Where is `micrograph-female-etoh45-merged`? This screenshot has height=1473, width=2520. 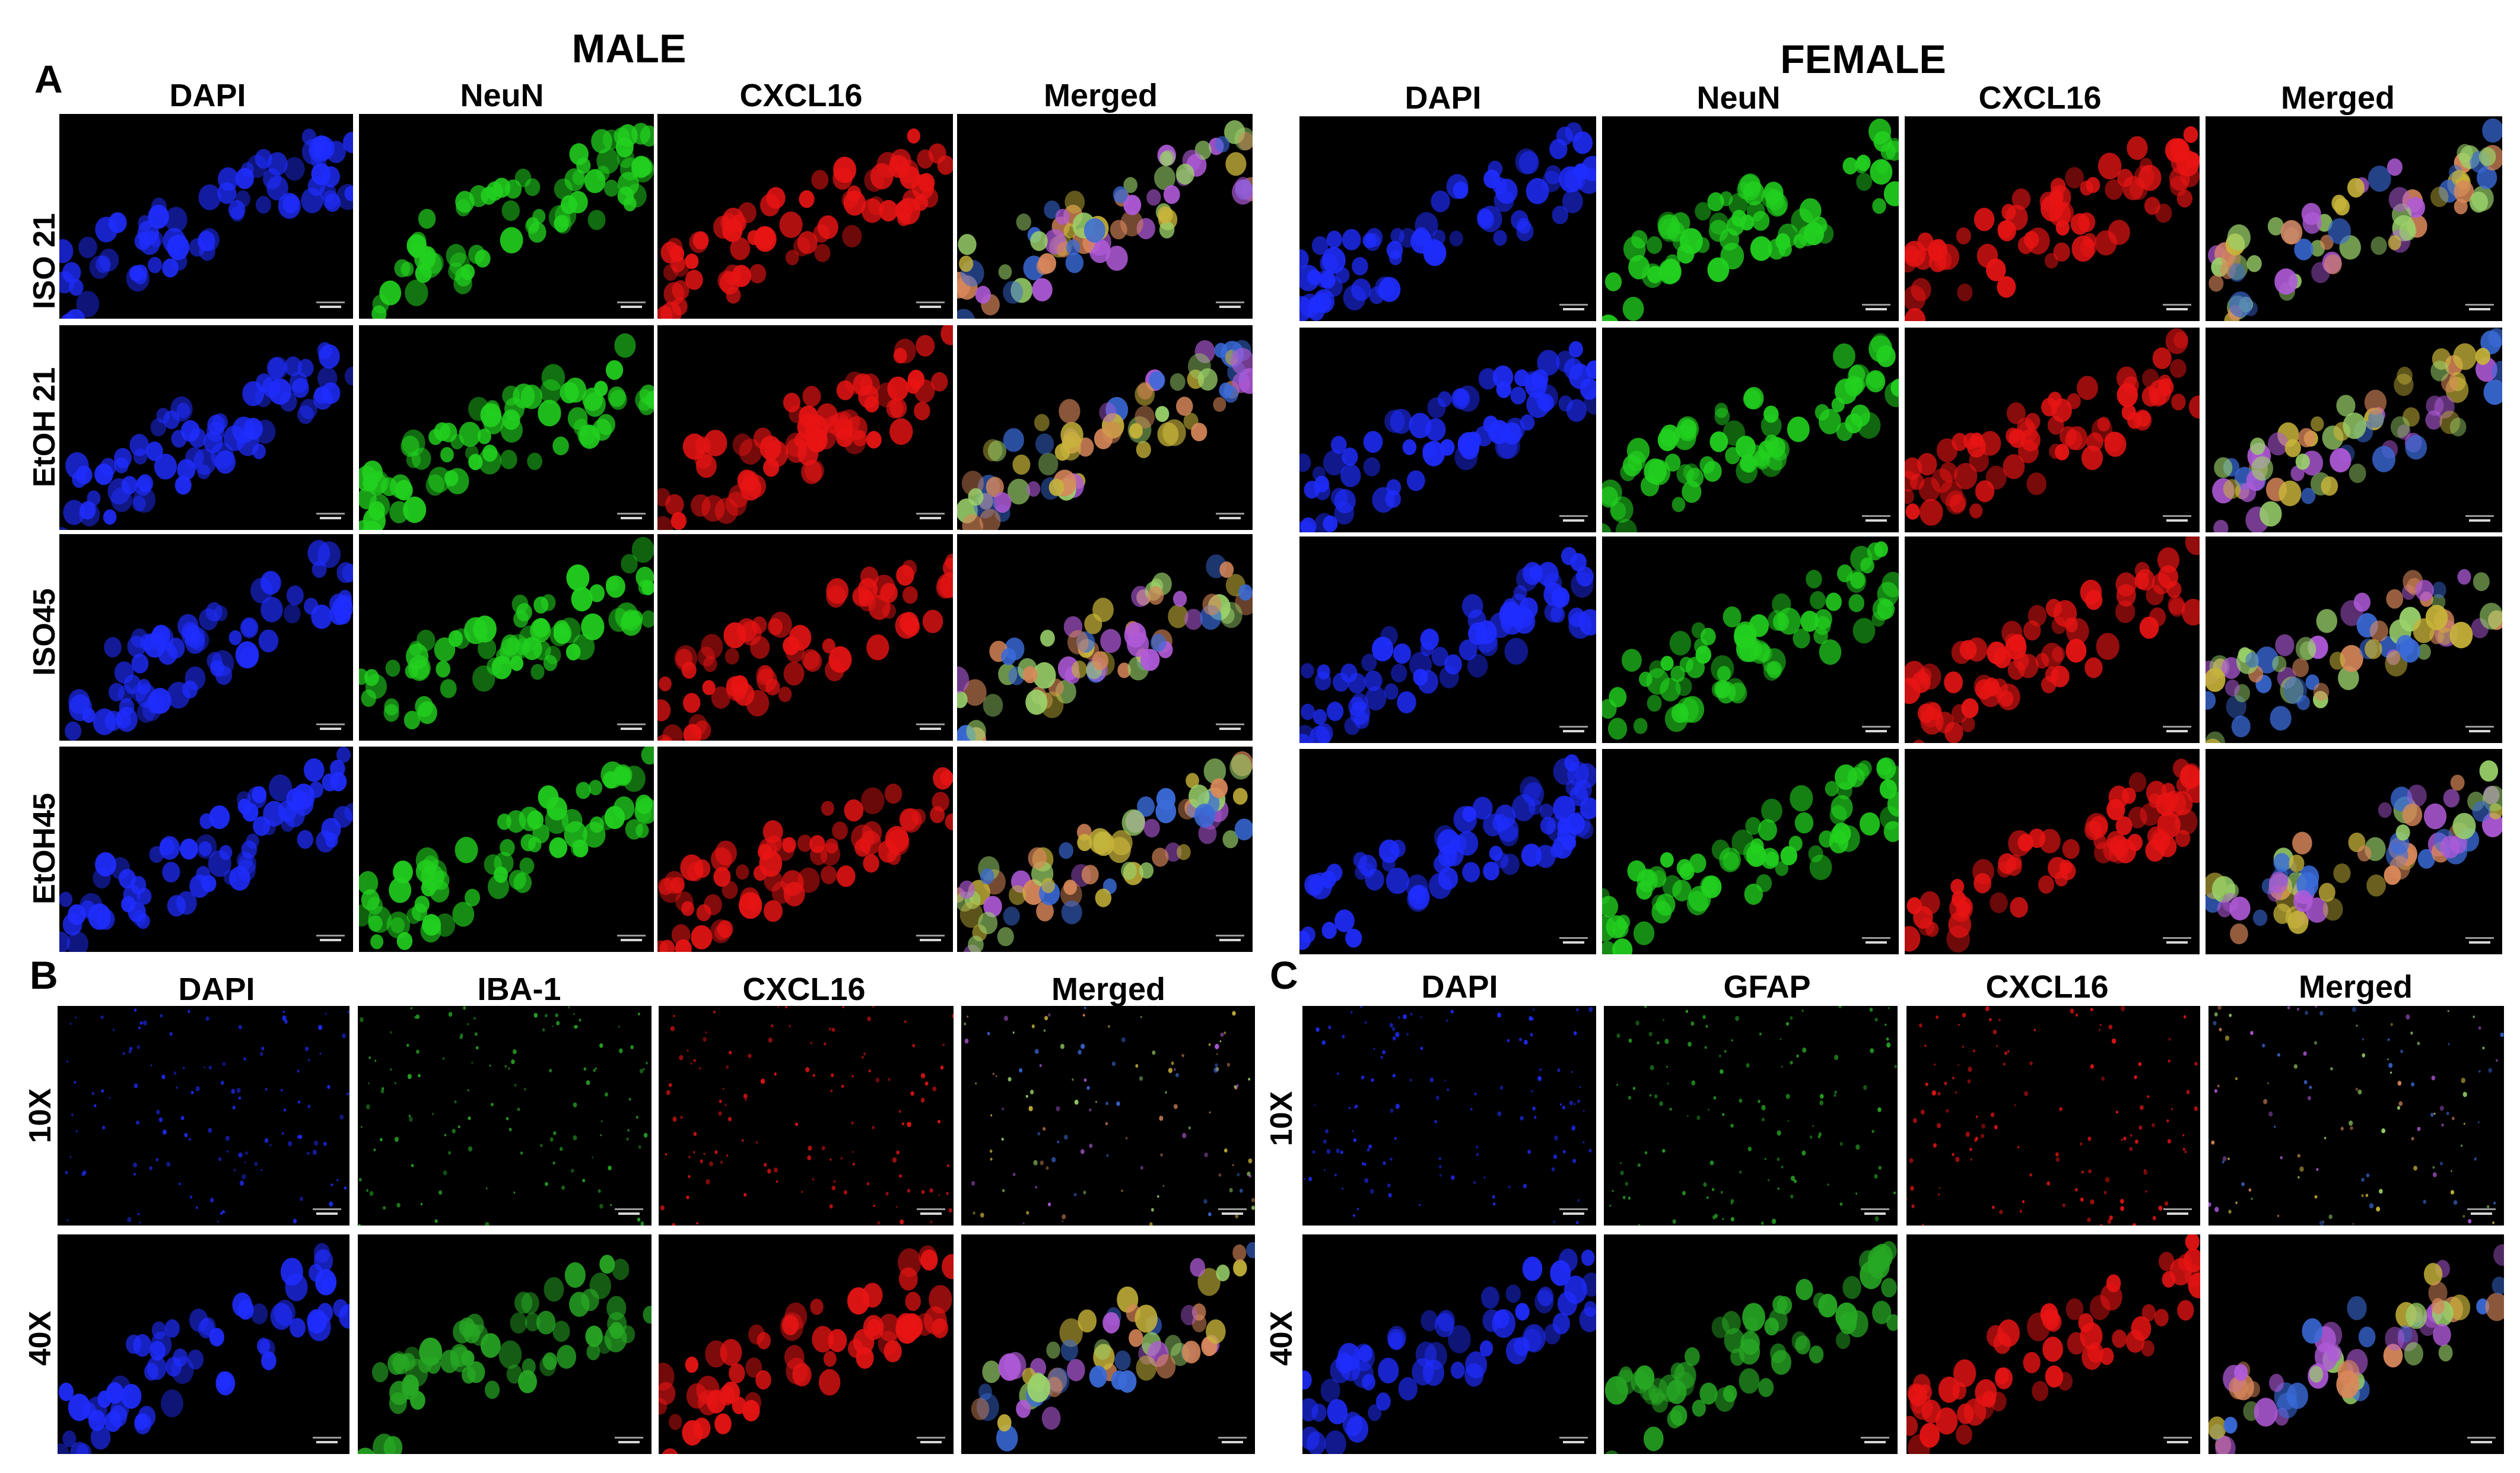
micrograph-female-etoh45-merged is located at coordinates (2354, 852).